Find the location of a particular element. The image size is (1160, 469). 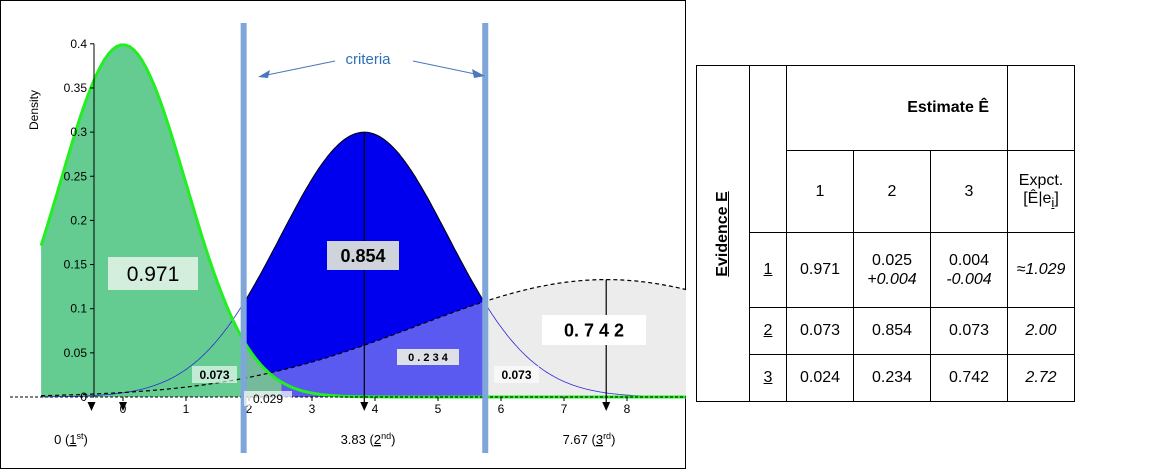

criteria-arrowhead-right is located at coordinates (478, 73).